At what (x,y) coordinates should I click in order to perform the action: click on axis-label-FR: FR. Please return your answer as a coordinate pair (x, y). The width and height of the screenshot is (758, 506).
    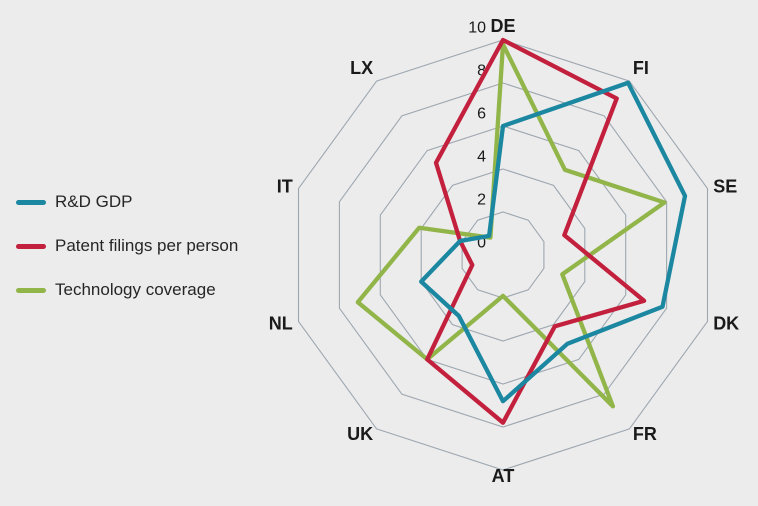
    Looking at the image, I should click on (645, 434).